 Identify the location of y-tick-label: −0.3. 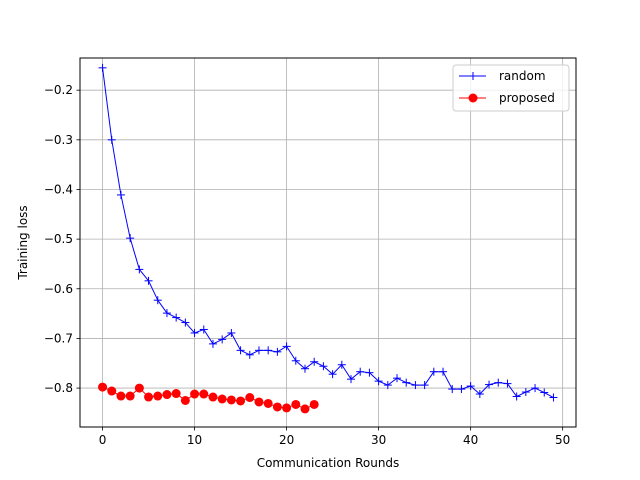
(58, 140).